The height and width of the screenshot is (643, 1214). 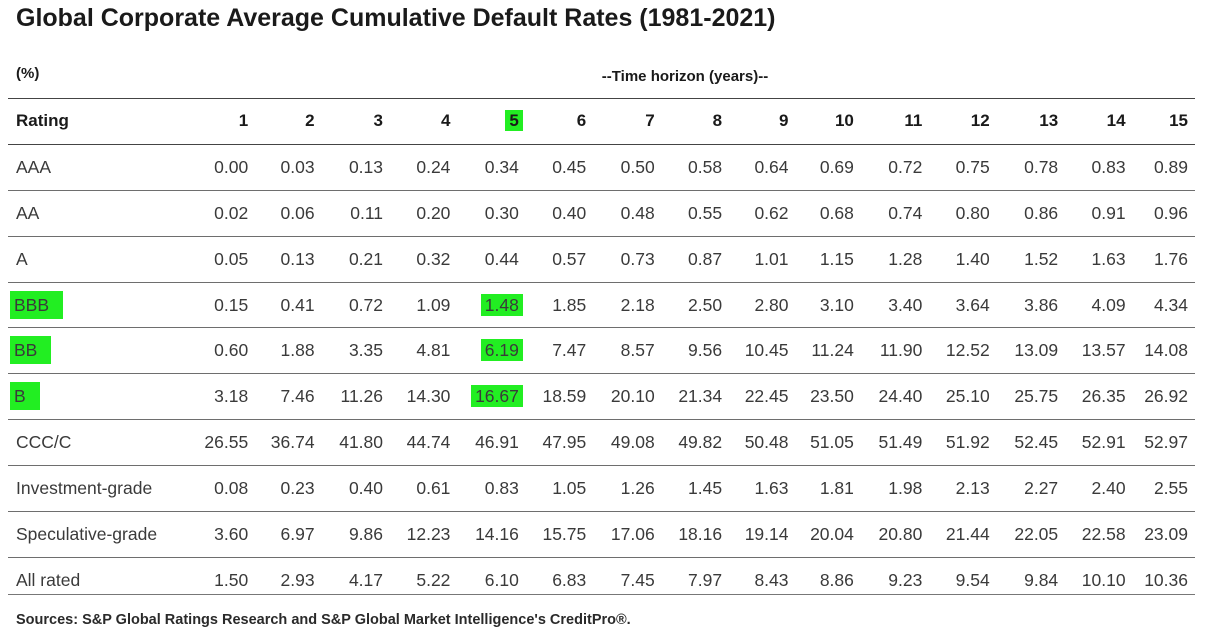 What do you see at coordinates (433, 304) in the screenshot?
I see `rate-value: 1.09` at bounding box center [433, 304].